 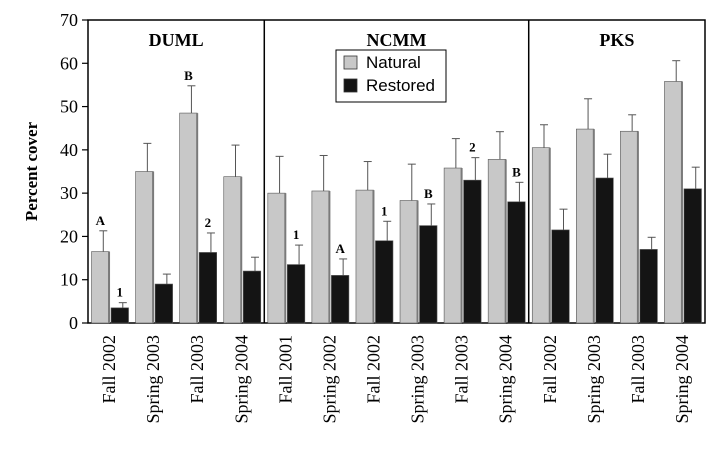 I want to click on y-tick-label: 30, so click(x=69, y=193).